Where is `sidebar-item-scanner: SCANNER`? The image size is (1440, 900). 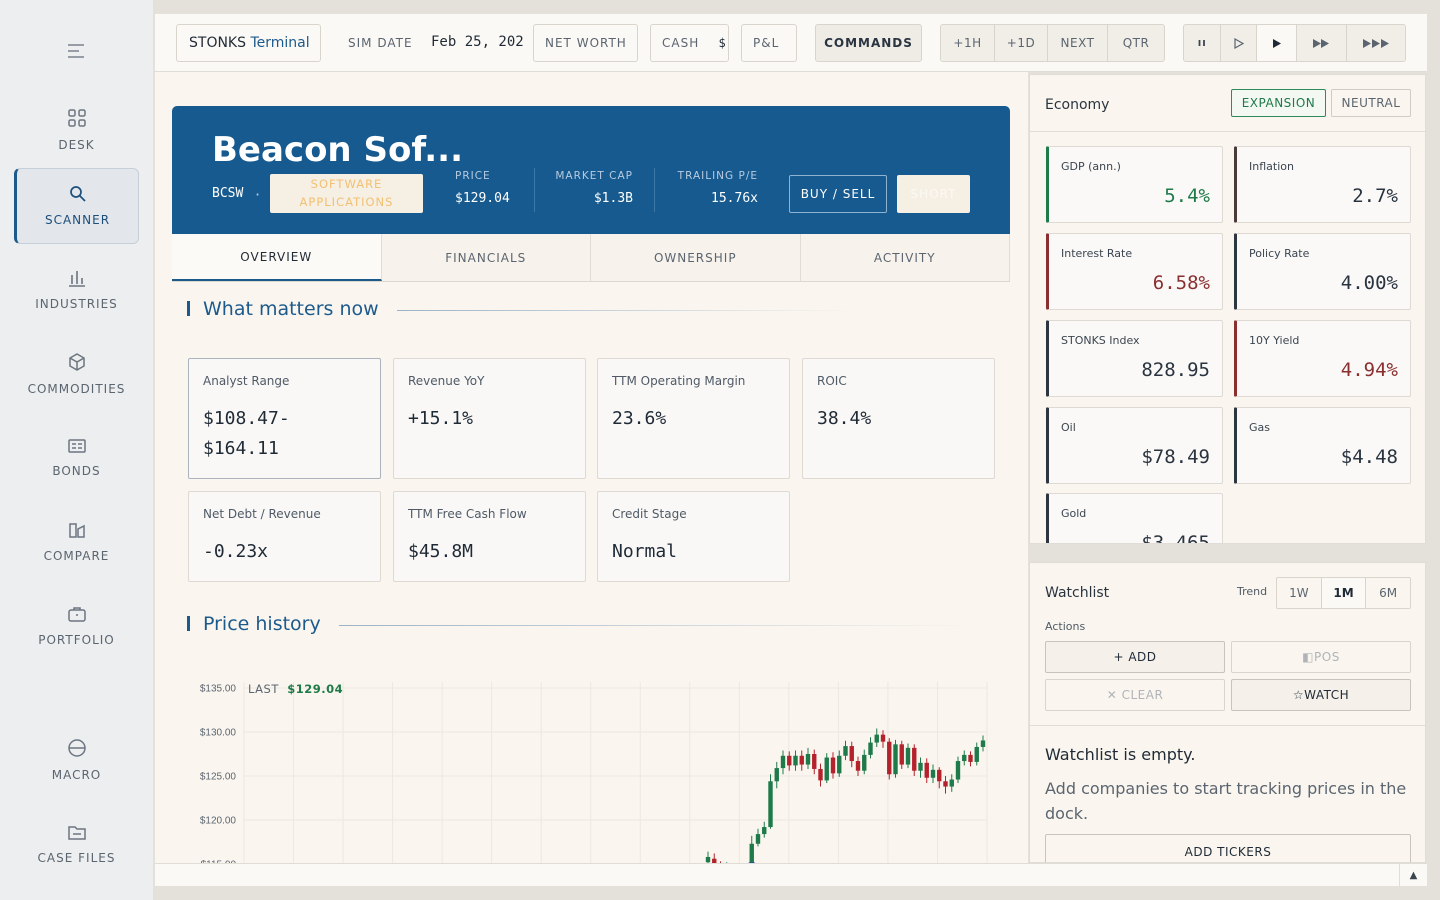
sidebar-item-scanner: SCANNER is located at coordinates (76, 206).